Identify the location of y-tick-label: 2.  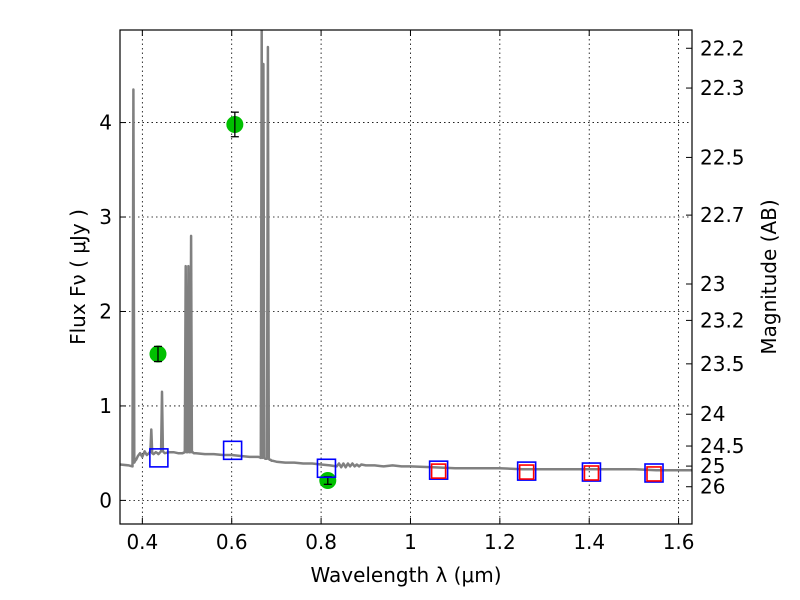
(105, 311).